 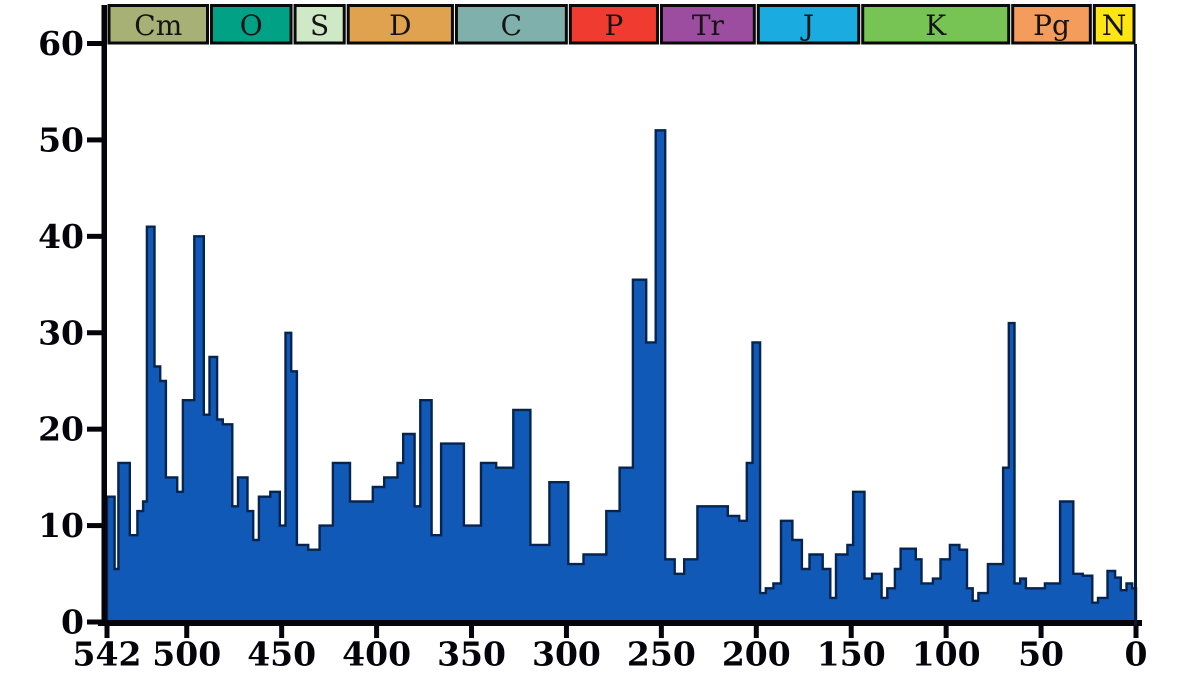 What do you see at coordinates (61, 525) in the screenshot?
I see `y-tick-label-10: 10` at bounding box center [61, 525].